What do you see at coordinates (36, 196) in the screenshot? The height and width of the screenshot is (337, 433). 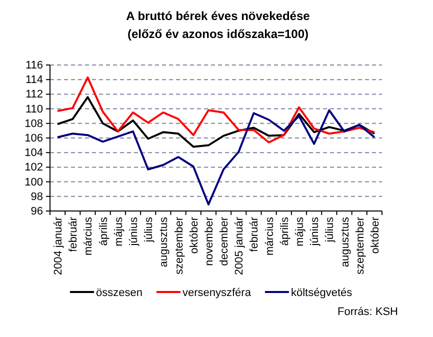 I see `y-tick-label: 98` at bounding box center [36, 196].